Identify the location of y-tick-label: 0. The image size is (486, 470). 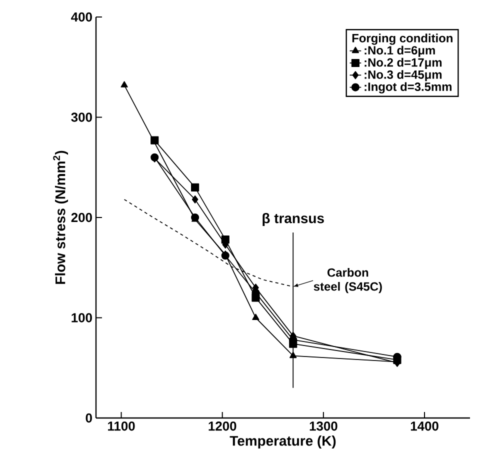
(89, 418).